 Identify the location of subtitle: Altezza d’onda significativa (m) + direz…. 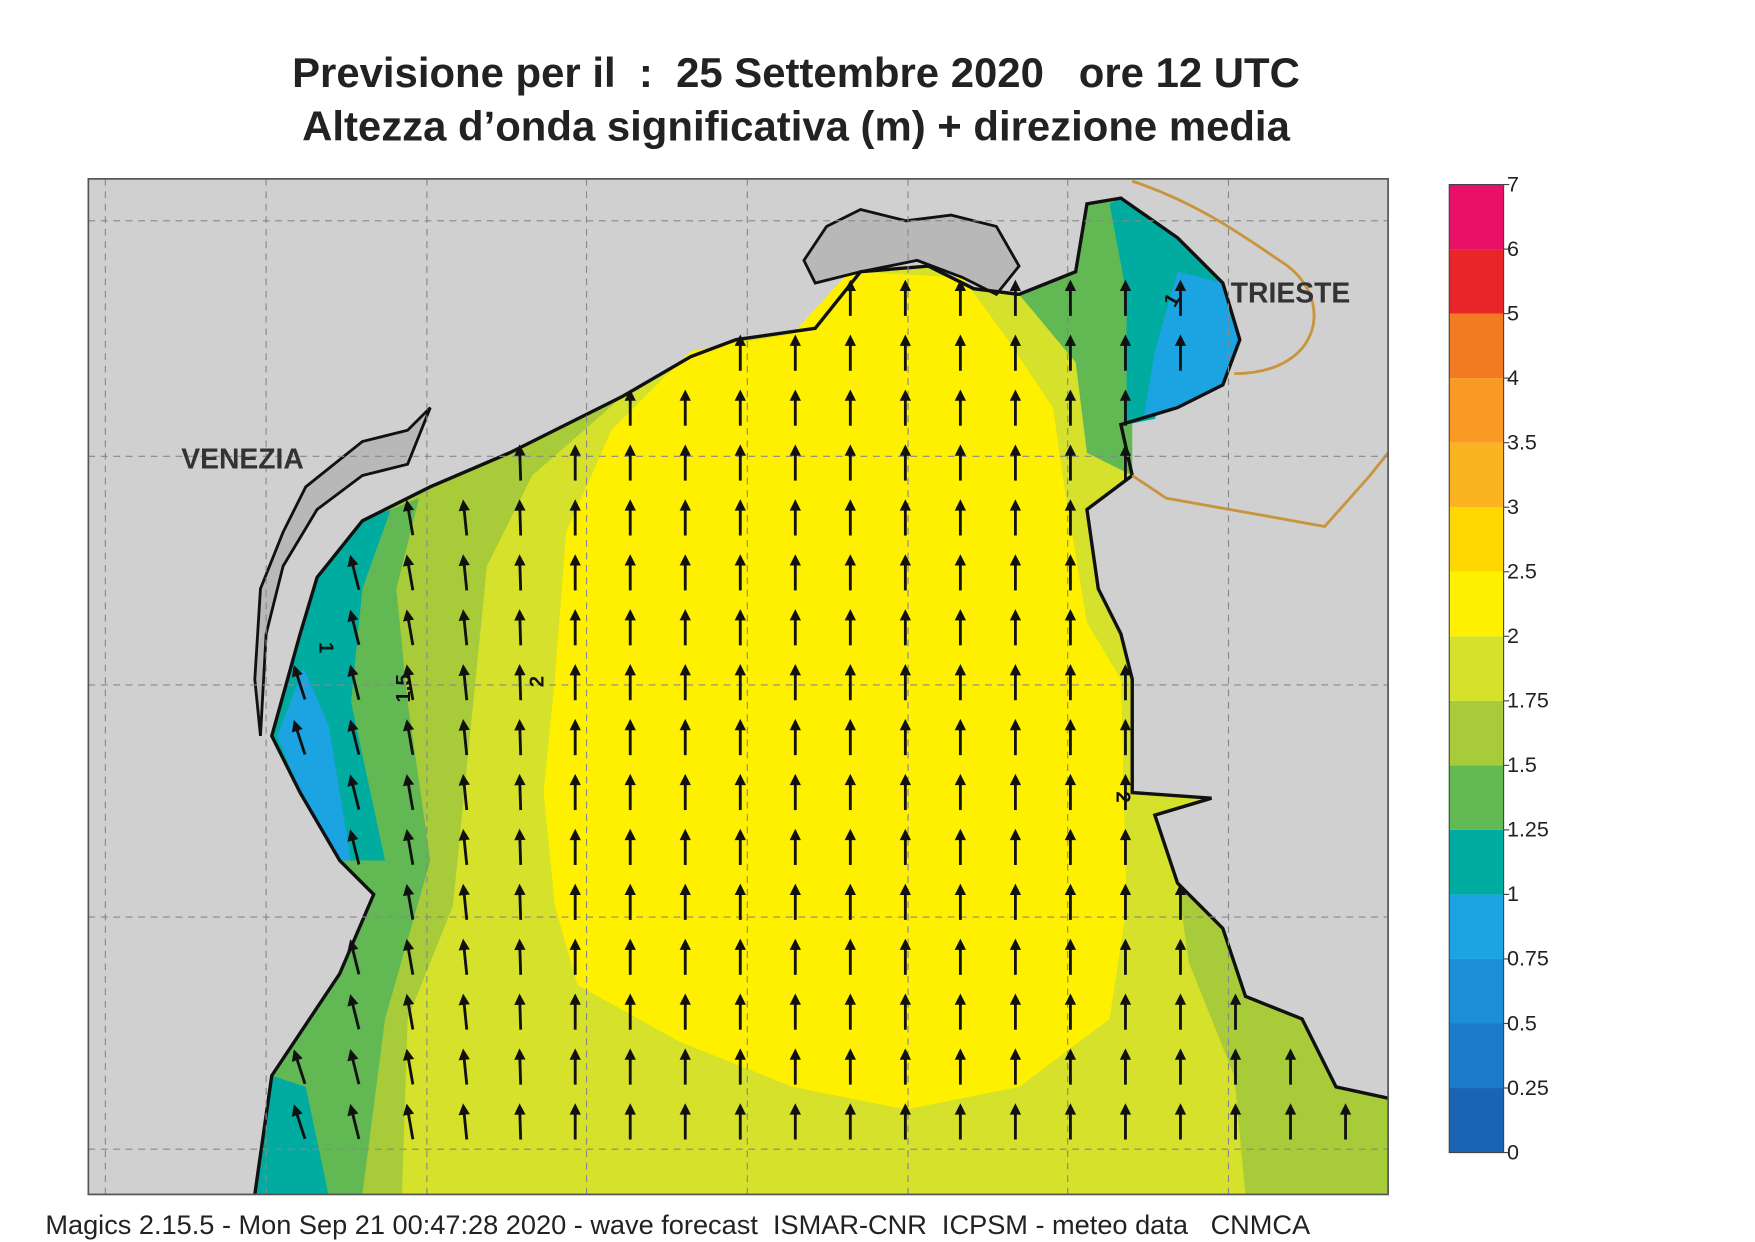
(796, 125).